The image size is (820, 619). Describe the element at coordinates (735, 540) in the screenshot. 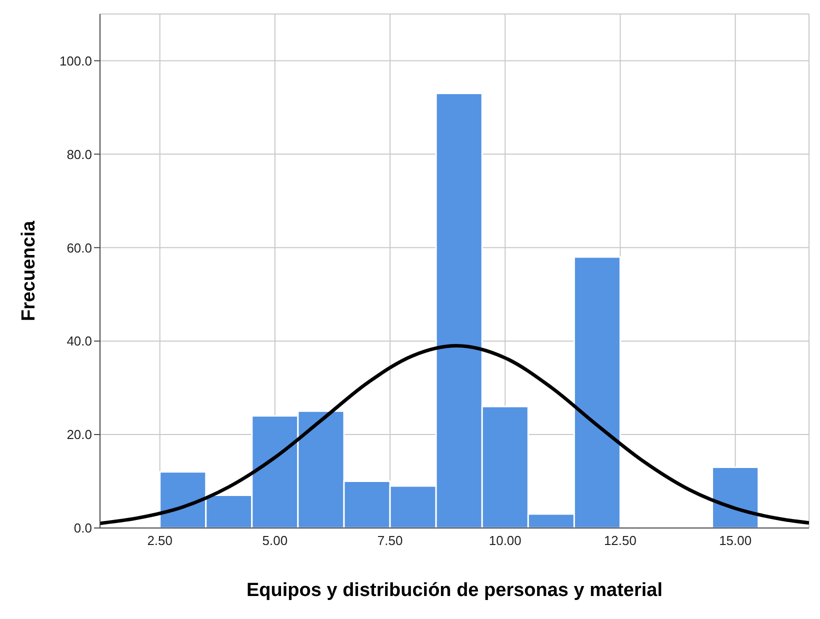

I see `x-tick-label: 15.00` at that location.